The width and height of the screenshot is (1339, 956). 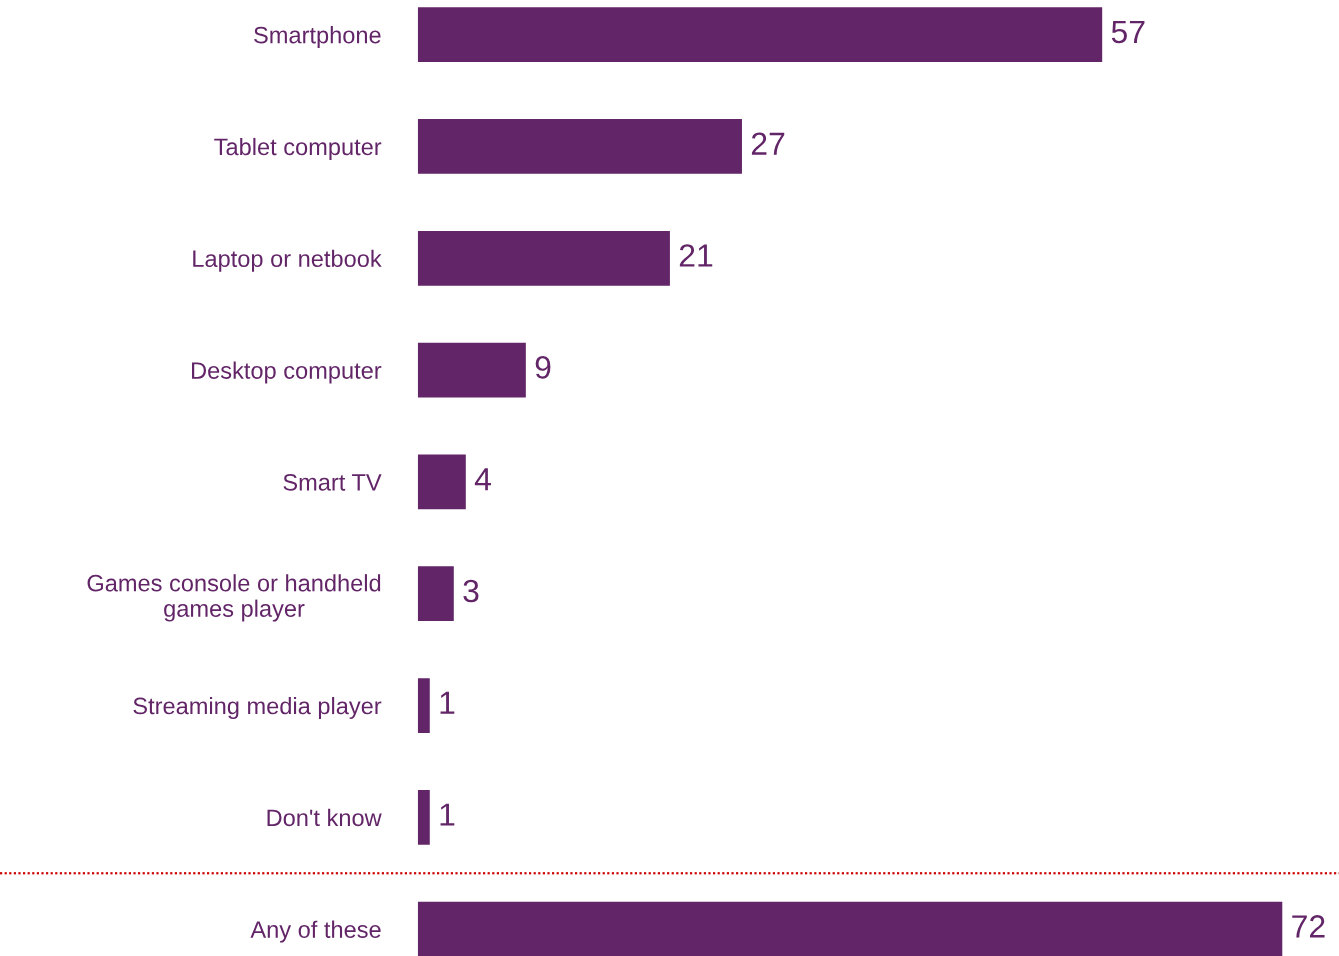 I want to click on y-tick-label: Smartphone, so click(x=317, y=37).